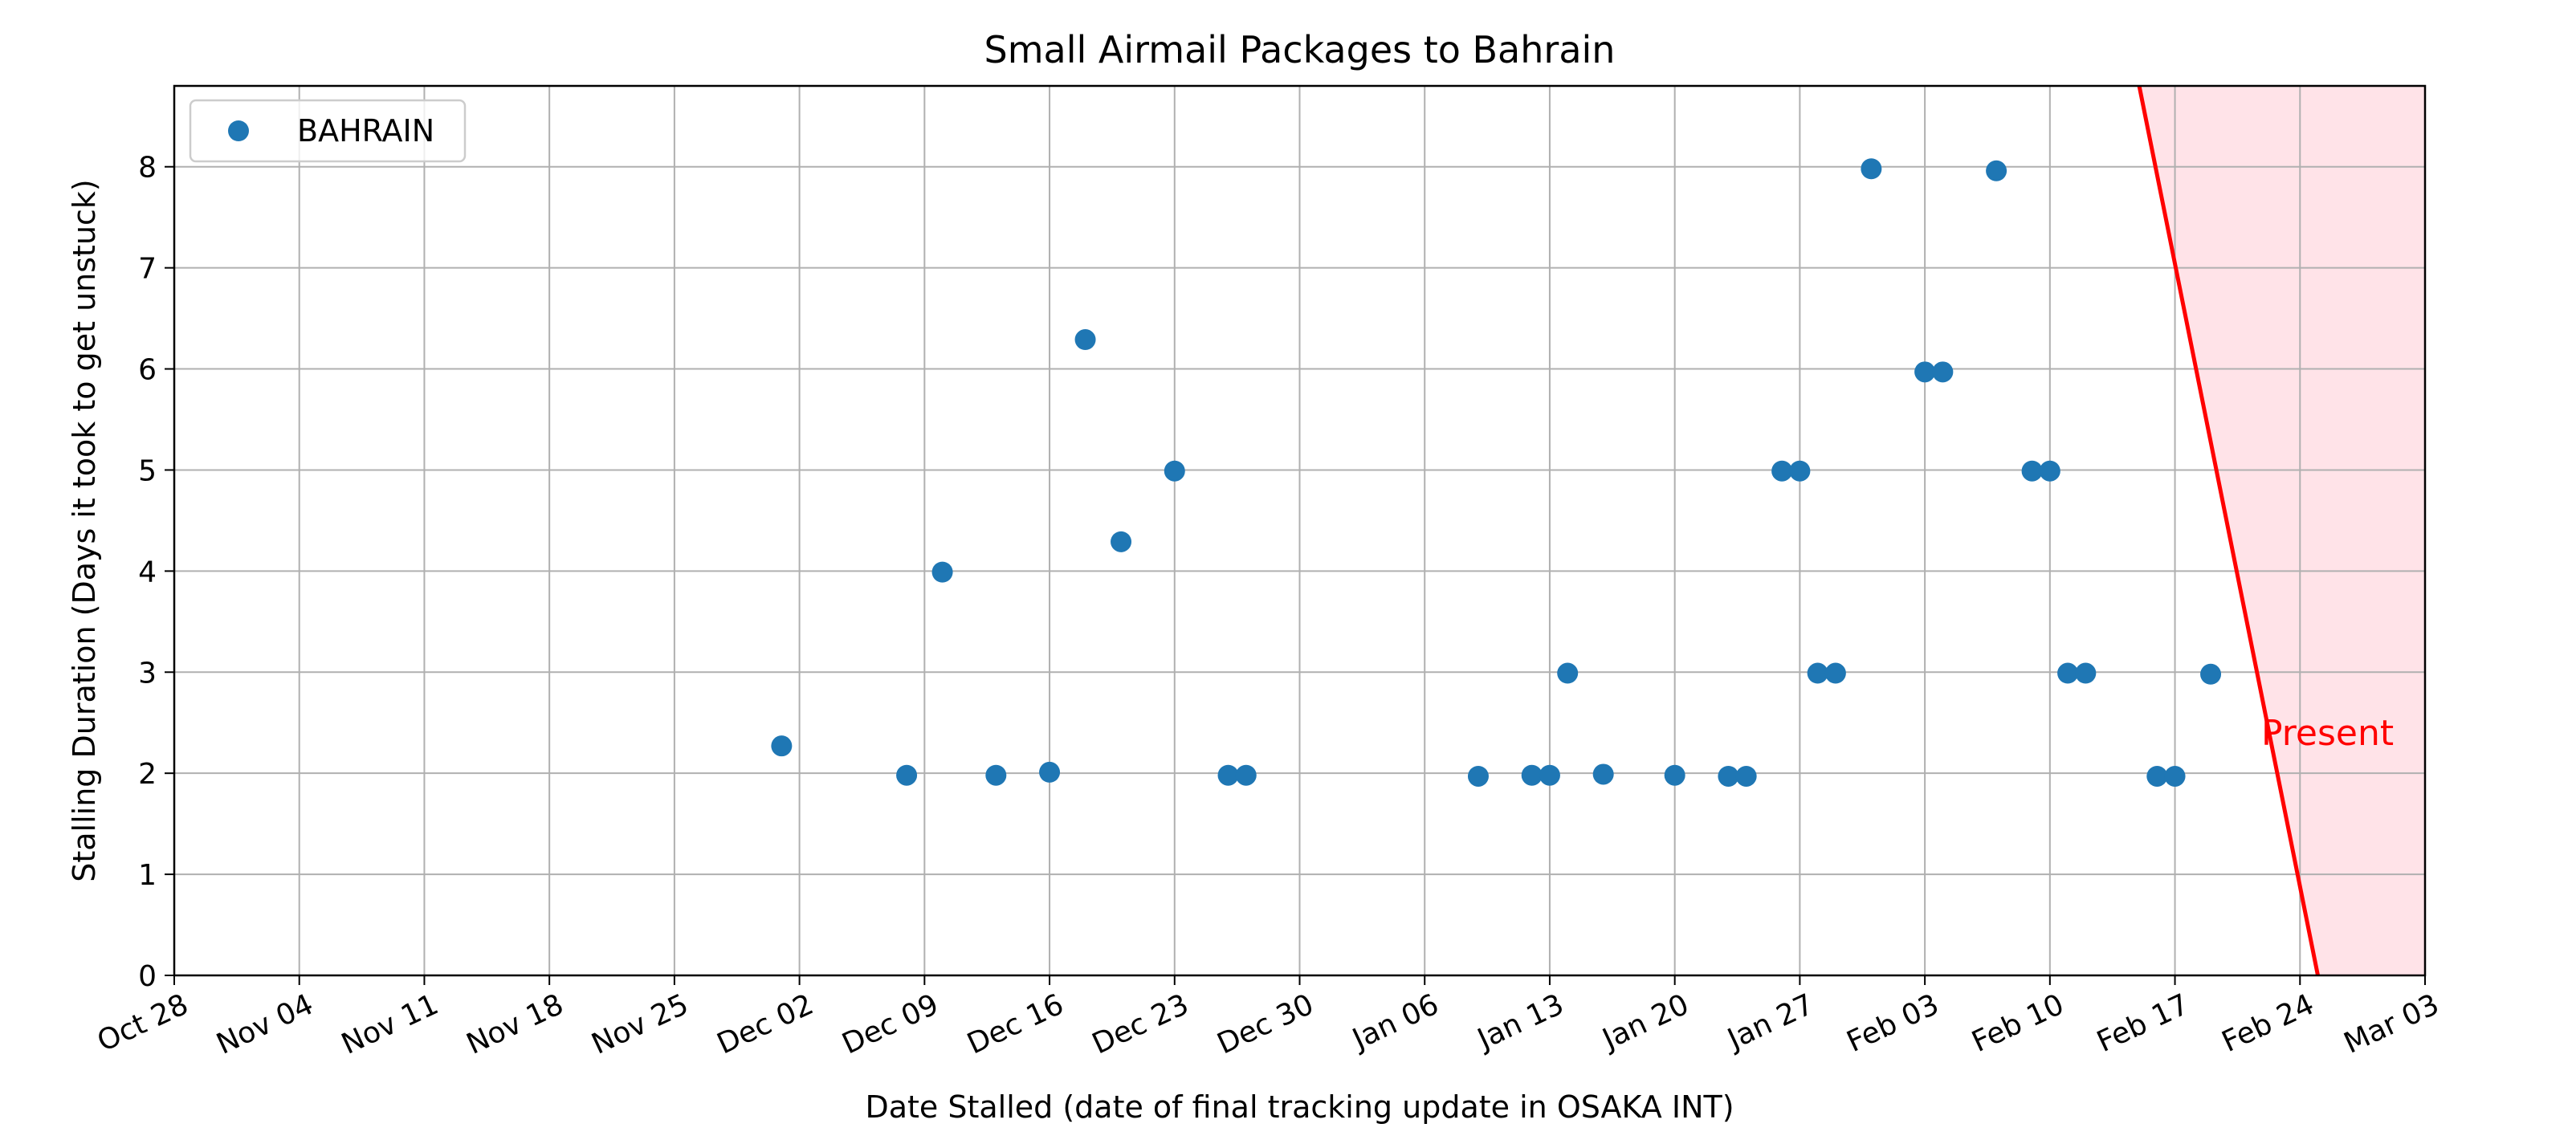  I want to click on y-tick-label: 5, so click(147, 470).